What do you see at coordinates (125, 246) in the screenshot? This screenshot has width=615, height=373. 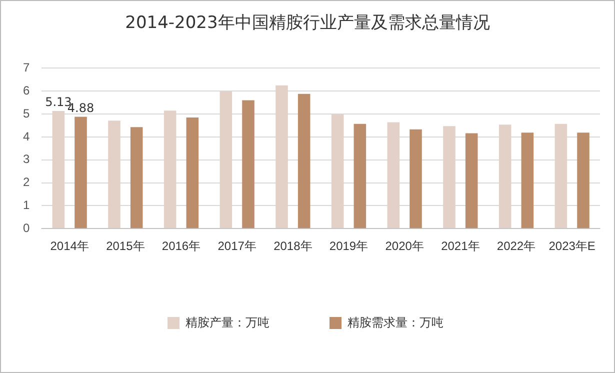 I see `x-tick-label: 2015年` at bounding box center [125, 246].